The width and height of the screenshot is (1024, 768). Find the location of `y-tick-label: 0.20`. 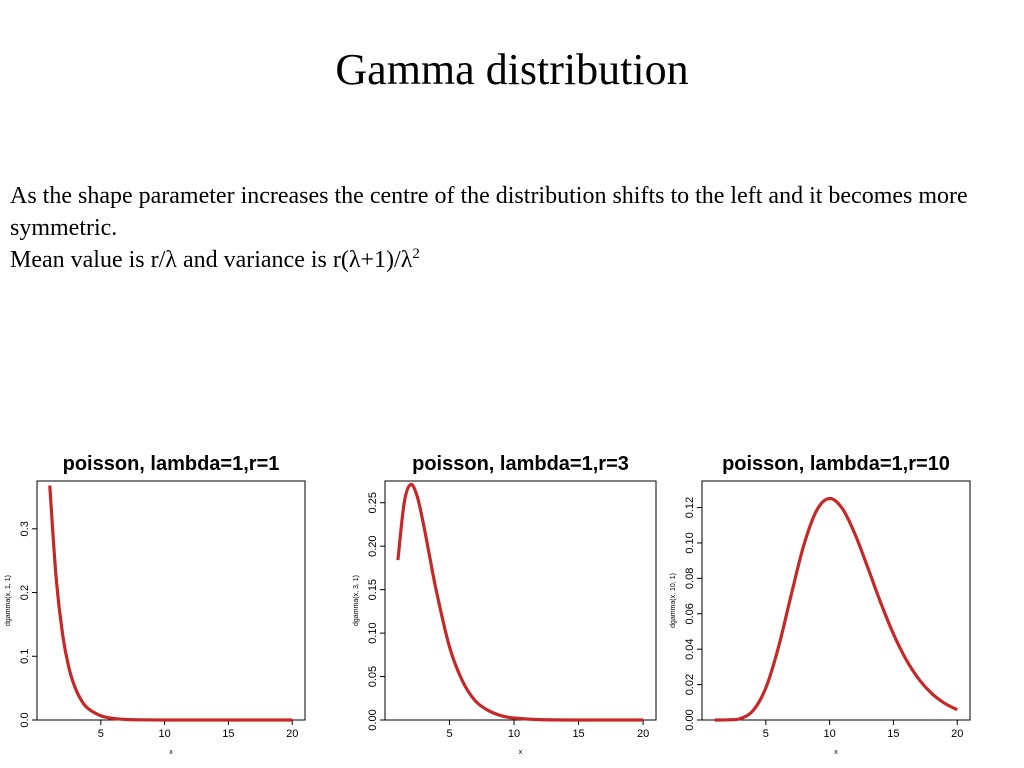

y-tick-label: 0.20 is located at coordinates (373, 545).